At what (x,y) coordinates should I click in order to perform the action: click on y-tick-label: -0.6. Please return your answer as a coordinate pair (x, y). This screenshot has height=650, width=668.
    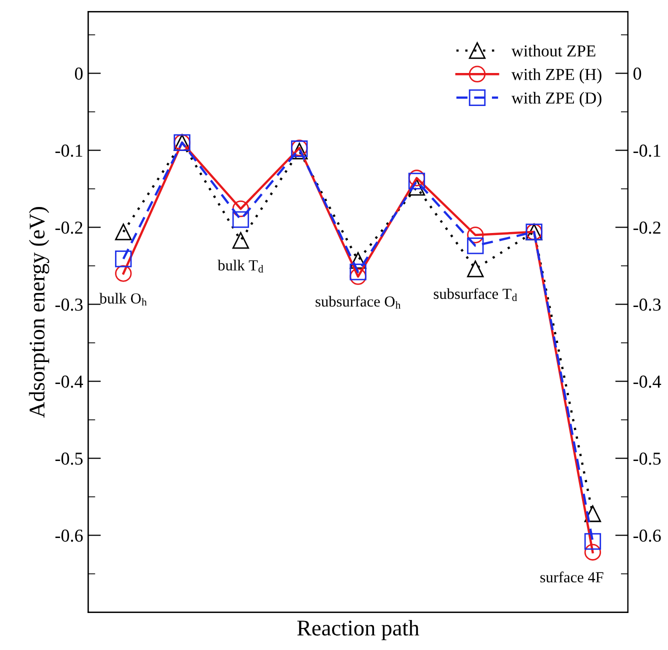
    Looking at the image, I should click on (69, 536).